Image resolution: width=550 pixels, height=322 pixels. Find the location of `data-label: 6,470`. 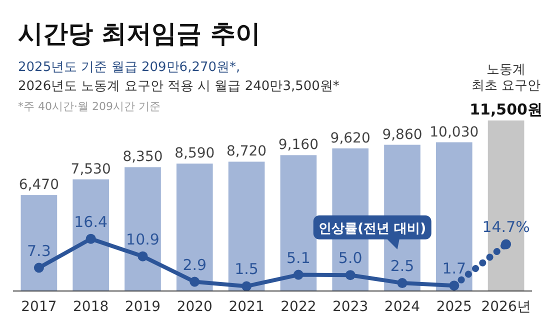

data-label: 6,470 is located at coordinates (38, 185).